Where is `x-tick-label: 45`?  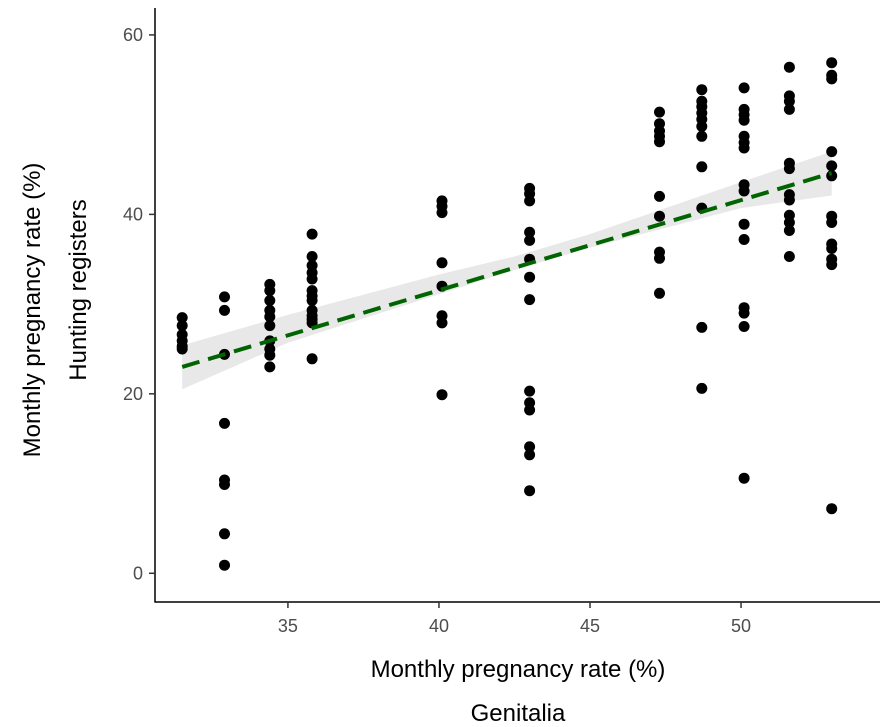 x-tick-label: 45 is located at coordinates (590, 626).